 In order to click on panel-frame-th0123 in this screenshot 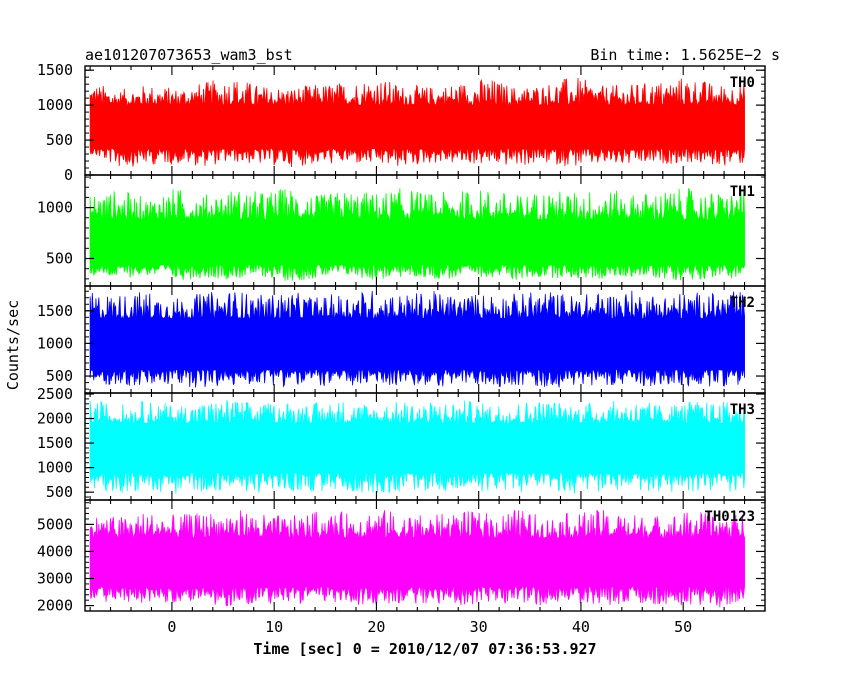, I will do `click(425, 555)`.